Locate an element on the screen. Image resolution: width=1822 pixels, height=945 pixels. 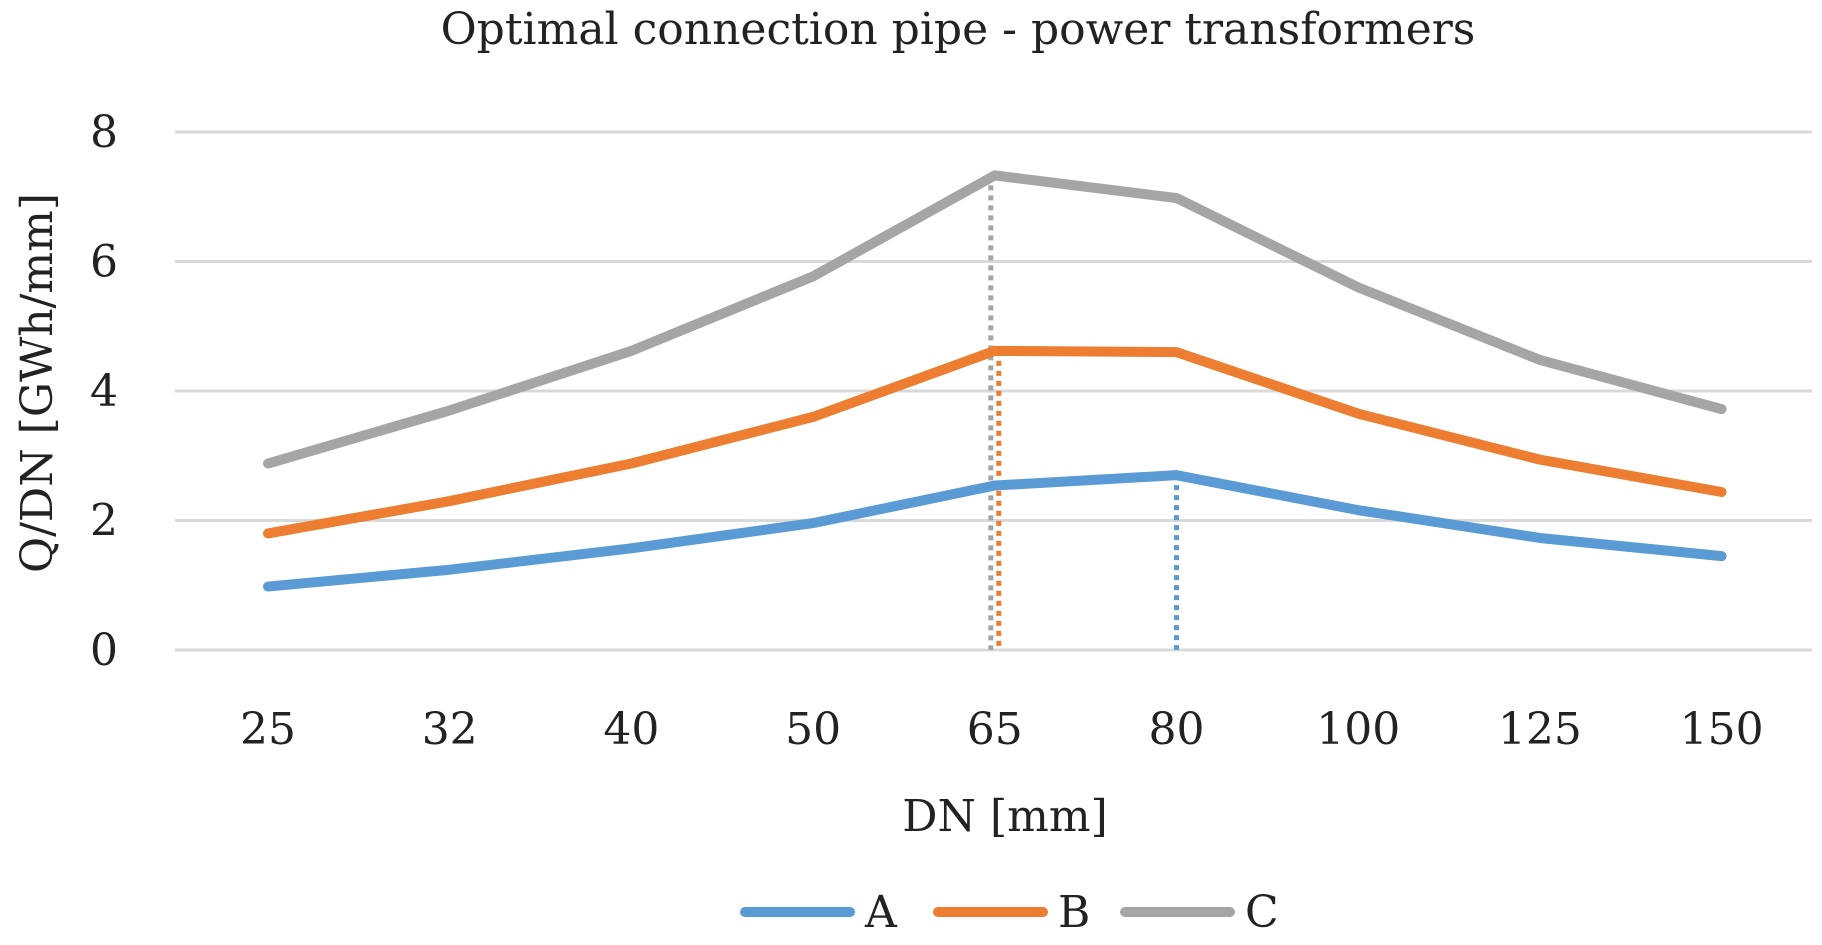
series-line-a is located at coordinates (995, 531).